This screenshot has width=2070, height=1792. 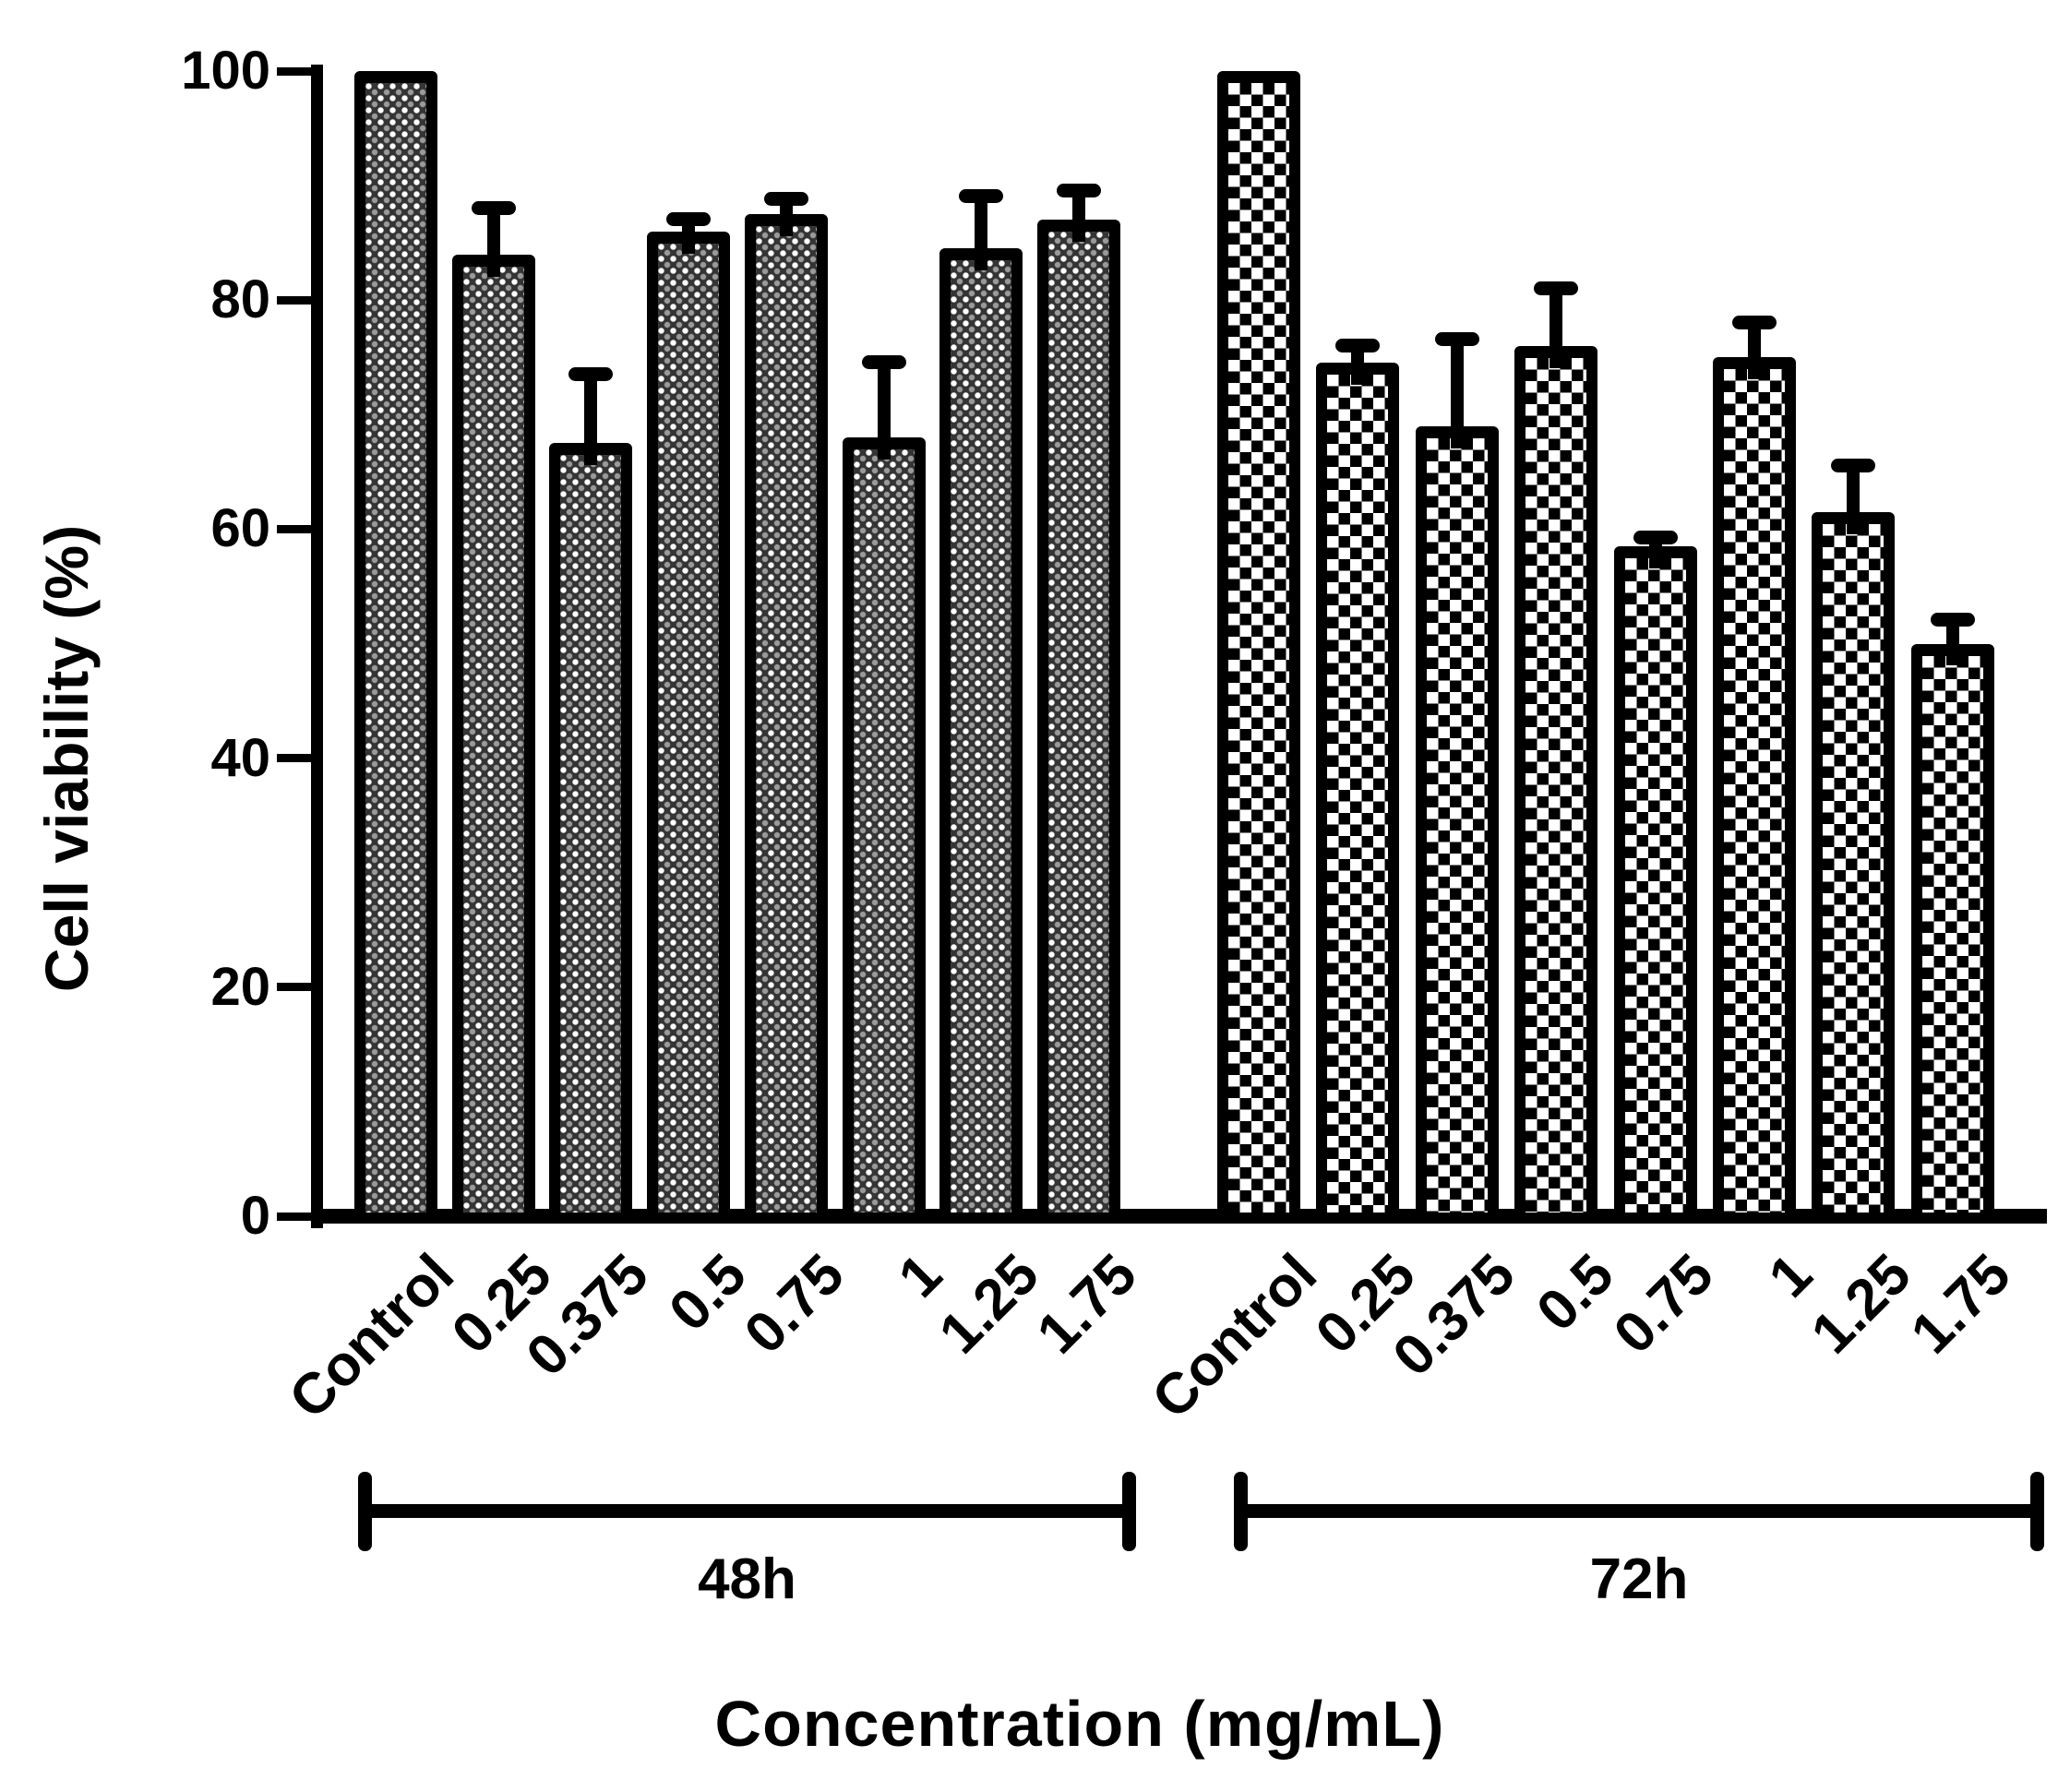 What do you see at coordinates (1080, 1724) in the screenshot?
I see `x-axis-title: Concentration (mg/mL)` at bounding box center [1080, 1724].